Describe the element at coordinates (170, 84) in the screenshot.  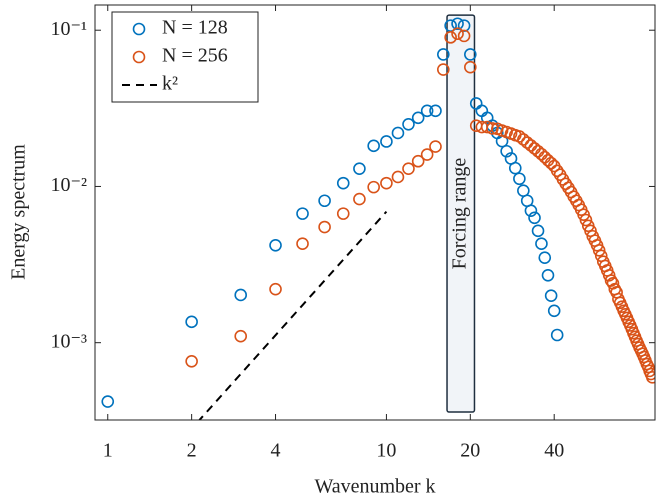
I see `legend-label: k²` at that location.